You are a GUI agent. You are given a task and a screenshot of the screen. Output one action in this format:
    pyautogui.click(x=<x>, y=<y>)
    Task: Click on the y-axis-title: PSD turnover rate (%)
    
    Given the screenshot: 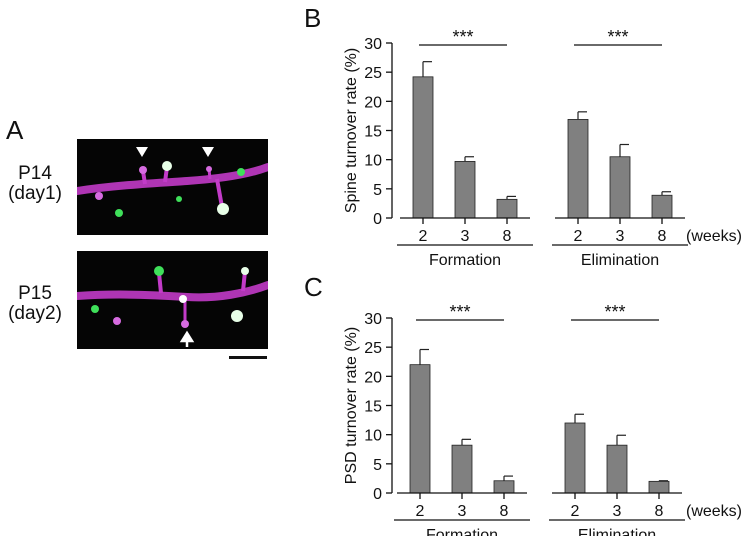 What is the action you would take?
    pyautogui.click(x=351, y=405)
    